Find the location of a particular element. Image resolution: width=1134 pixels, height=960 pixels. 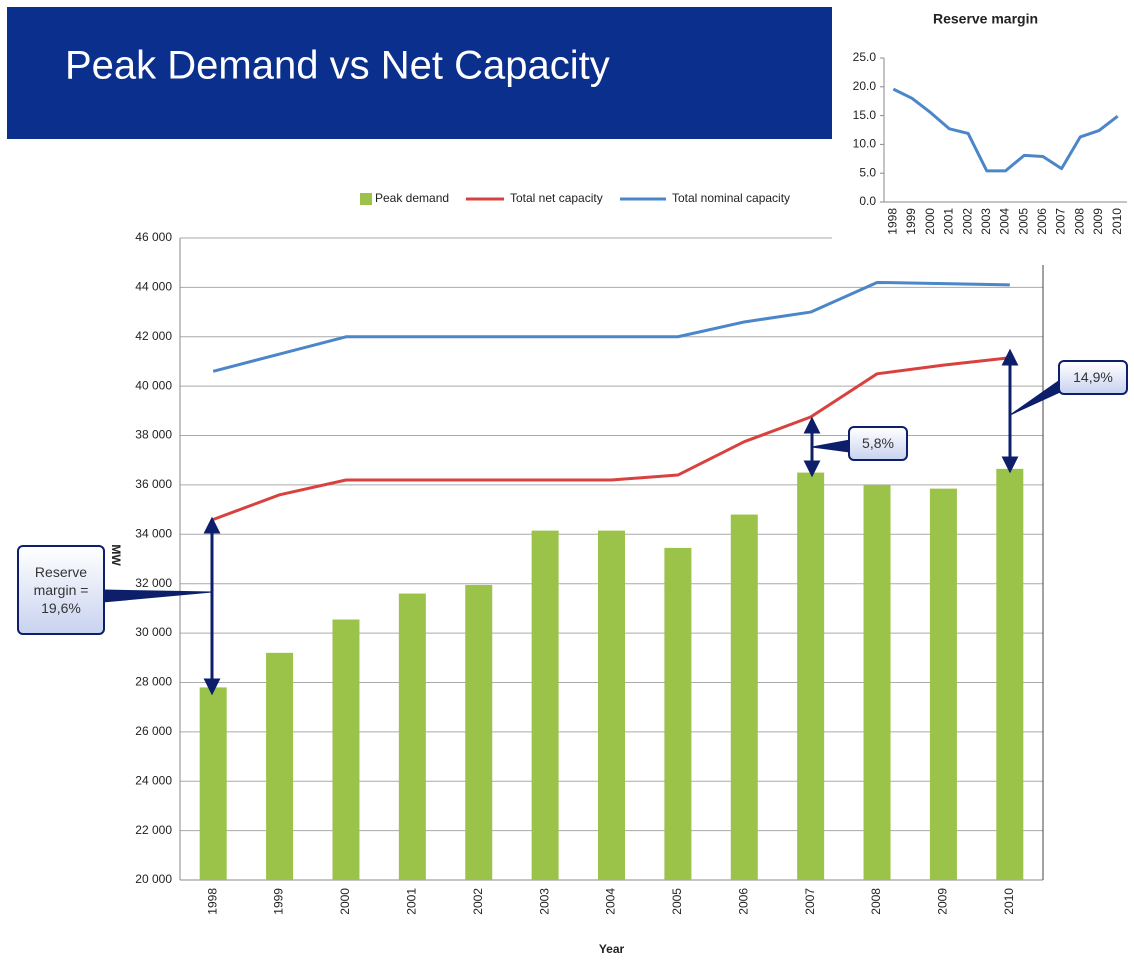

header-band is located at coordinates (420, 73).